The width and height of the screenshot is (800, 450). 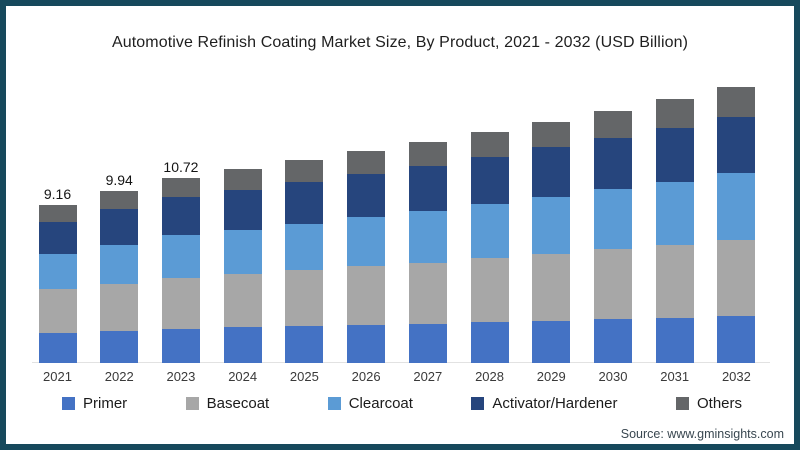 What do you see at coordinates (489, 231) in the screenshot?
I see `bar-segment-clearcoat-2028` at bounding box center [489, 231].